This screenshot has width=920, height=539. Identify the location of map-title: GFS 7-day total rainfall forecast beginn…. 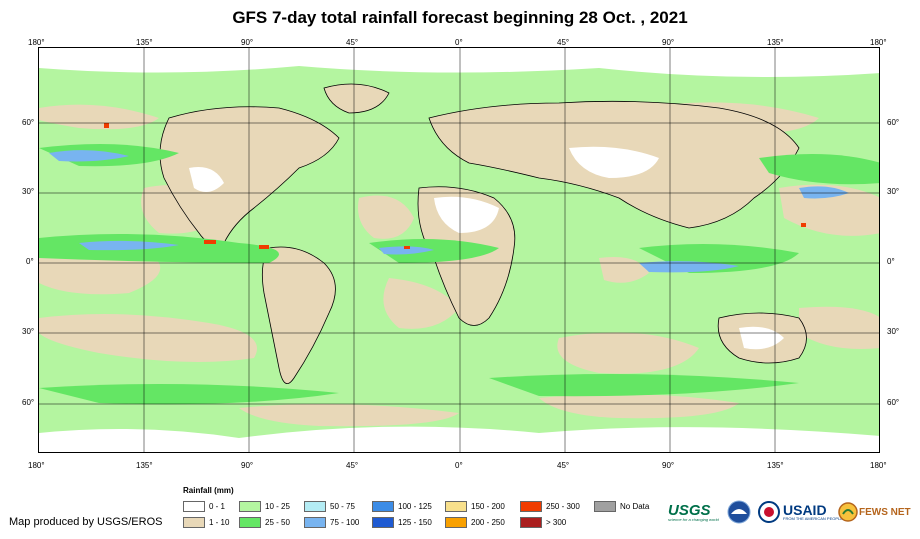
(460, 17).